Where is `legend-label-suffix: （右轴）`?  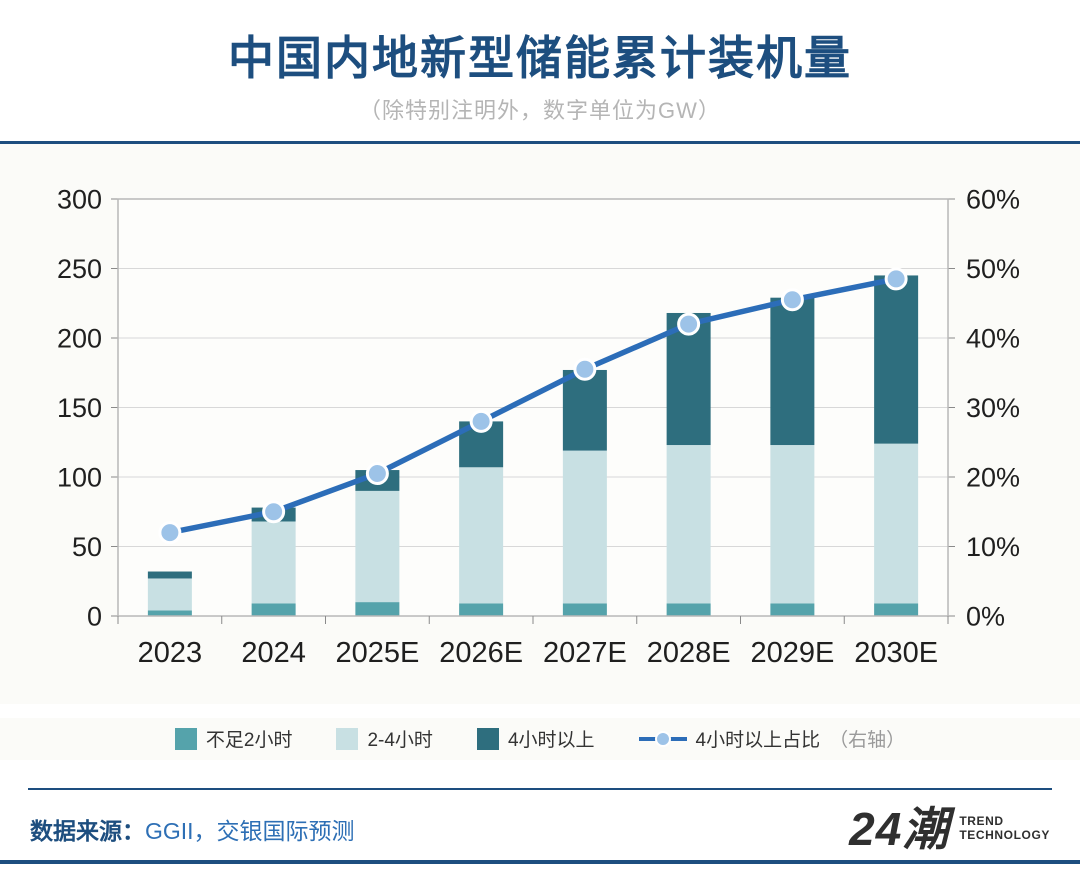
legend-label-suffix: （右轴） is located at coordinates (867, 741).